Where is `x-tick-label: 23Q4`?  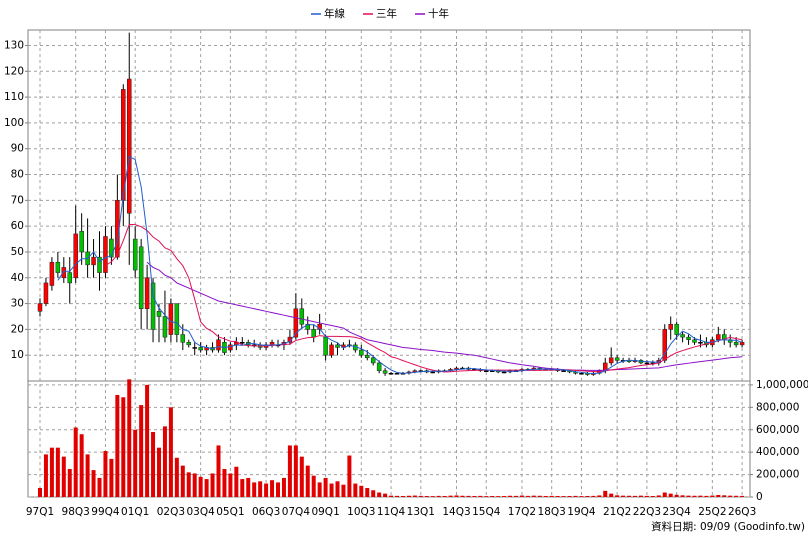 x-tick-label: 23Q4 is located at coordinates (676, 512).